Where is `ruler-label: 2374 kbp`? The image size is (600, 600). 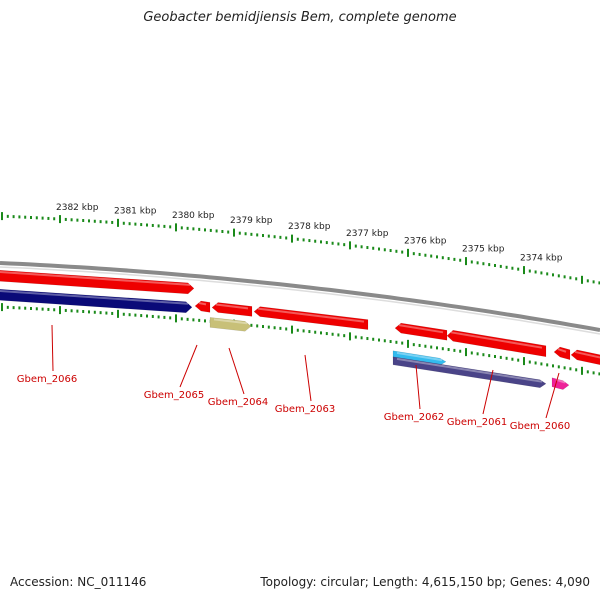
ruler-label: 2374 kbp is located at coordinates (541, 258).